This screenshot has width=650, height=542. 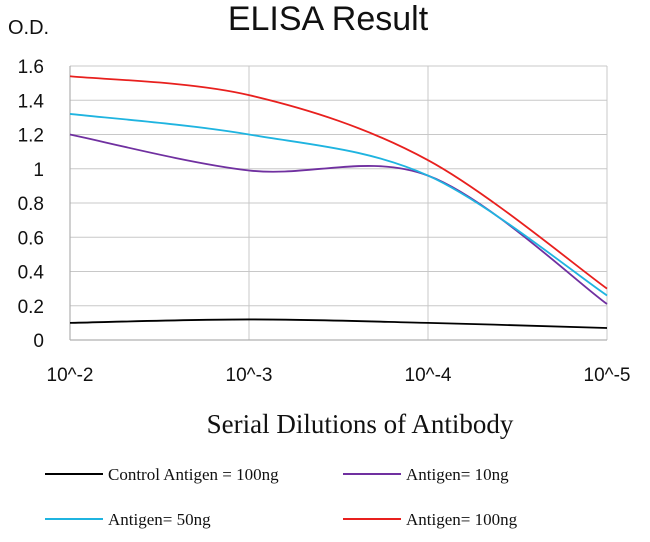 What do you see at coordinates (31, 67) in the screenshot?
I see `y-tick-label: 1.6` at bounding box center [31, 67].